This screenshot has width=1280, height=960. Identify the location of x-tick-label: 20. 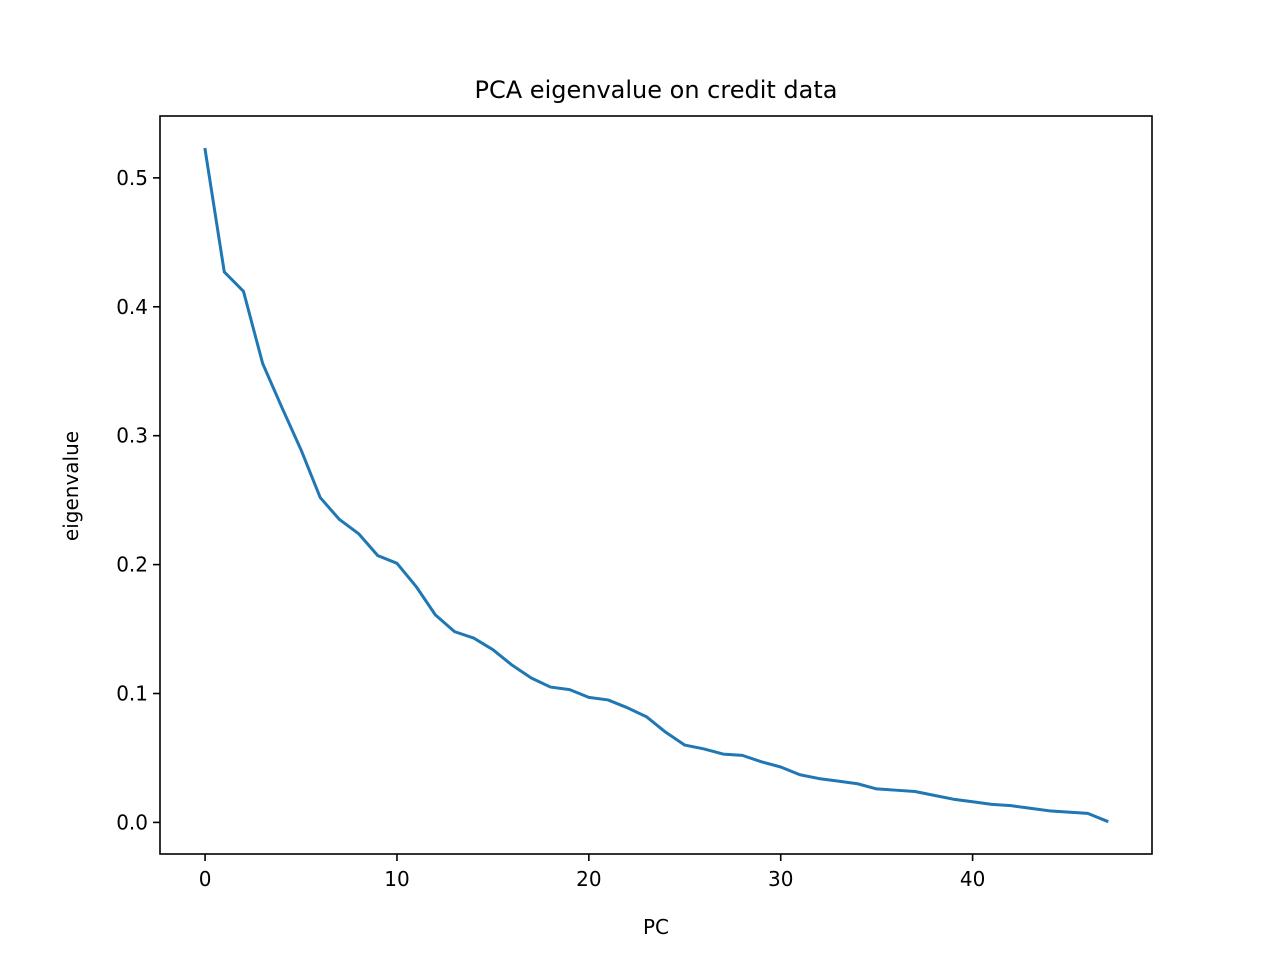
(588, 879).